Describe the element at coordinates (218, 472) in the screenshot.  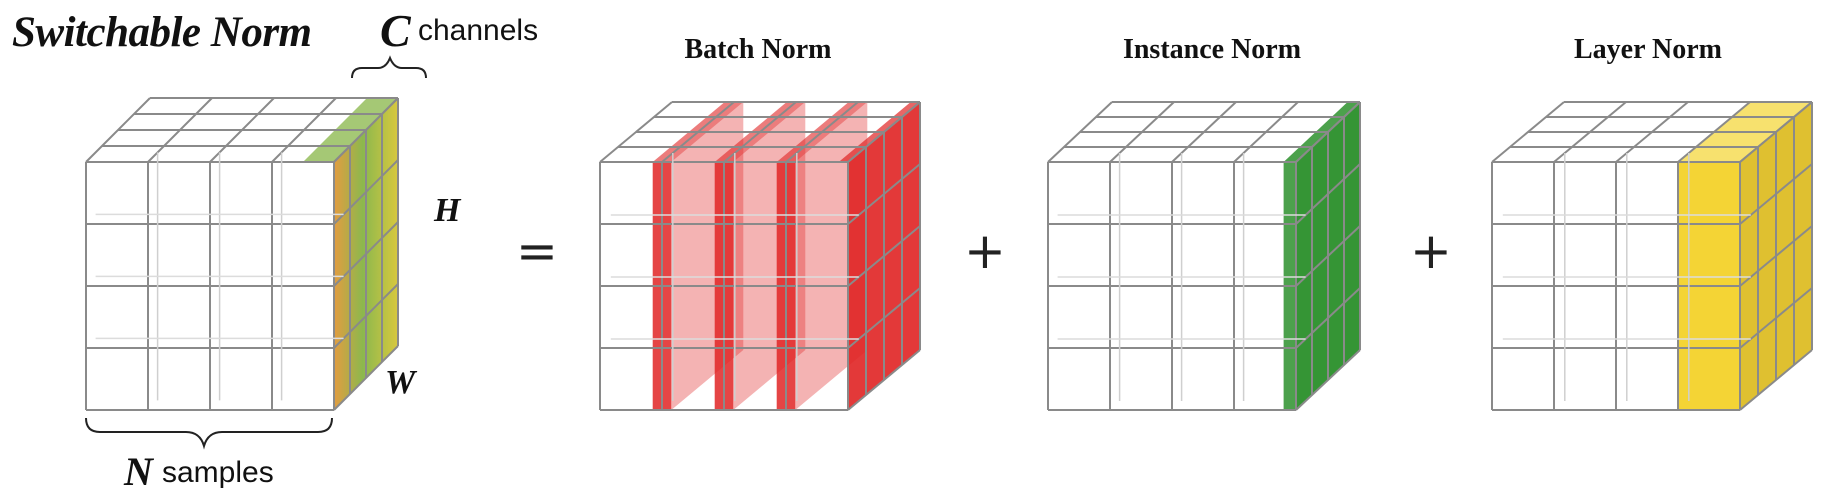
I see `samples-label: samples` at that location.